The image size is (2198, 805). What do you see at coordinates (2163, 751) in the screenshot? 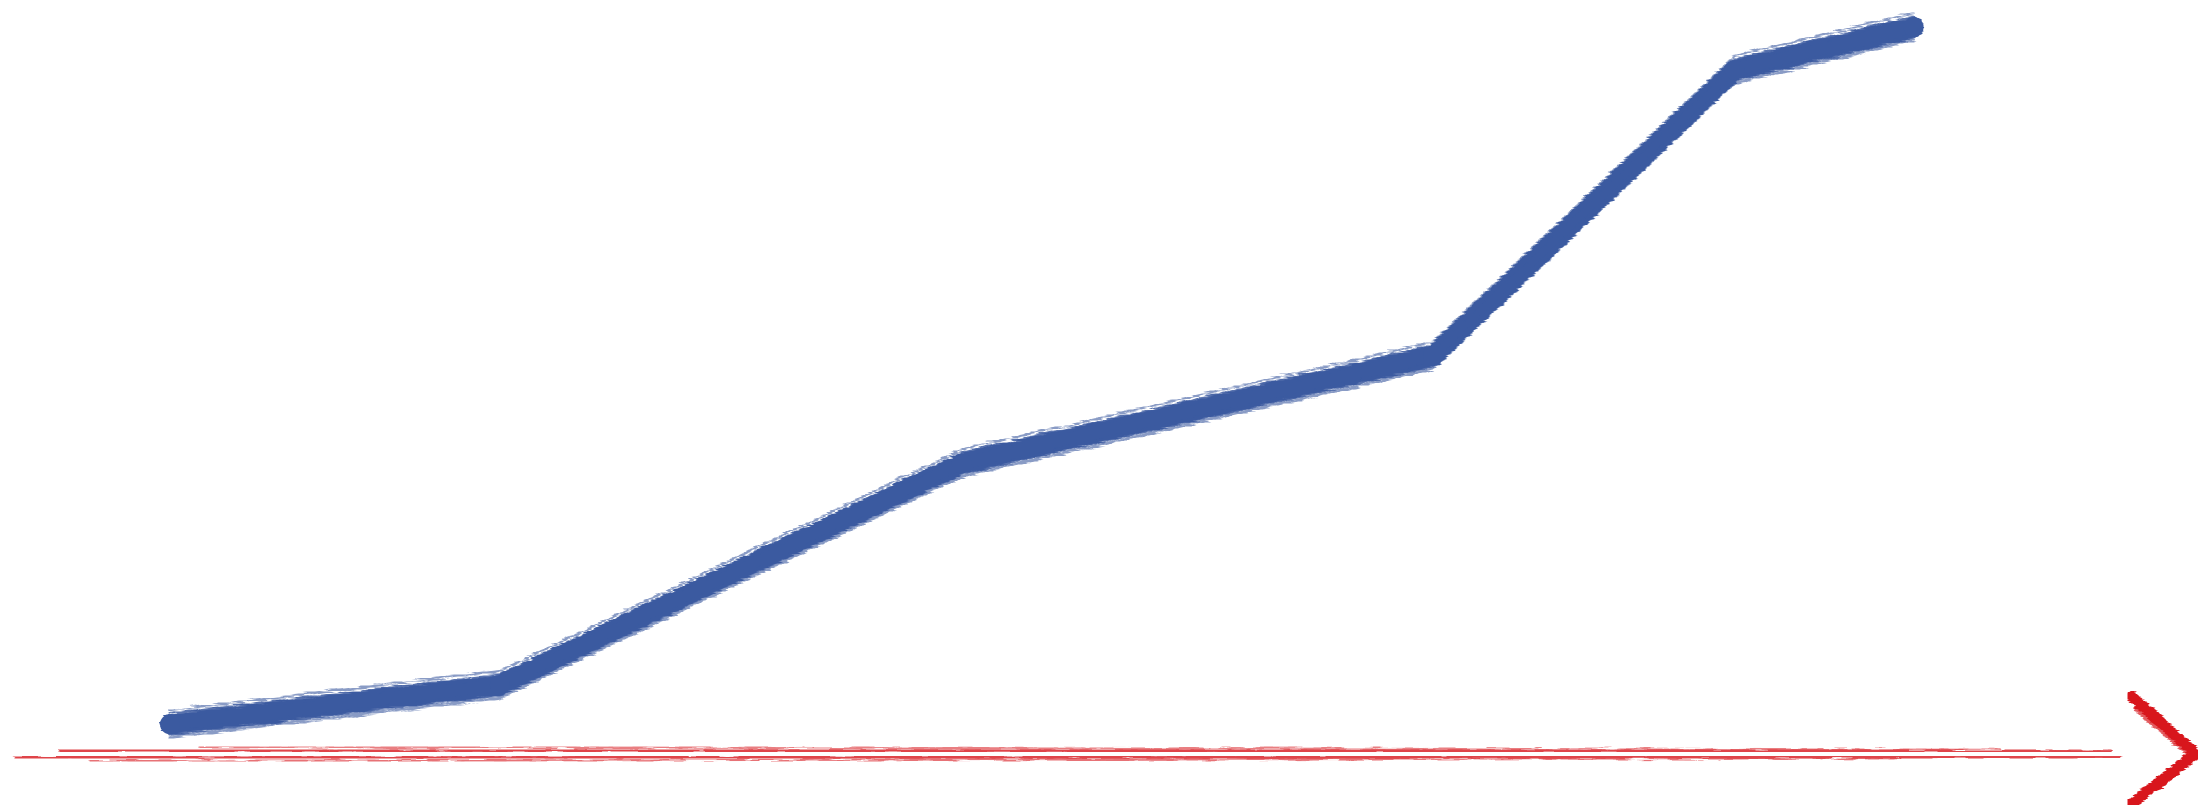
I see `x-axis-arrowhead-inner` at bounding box center [2163, 751].